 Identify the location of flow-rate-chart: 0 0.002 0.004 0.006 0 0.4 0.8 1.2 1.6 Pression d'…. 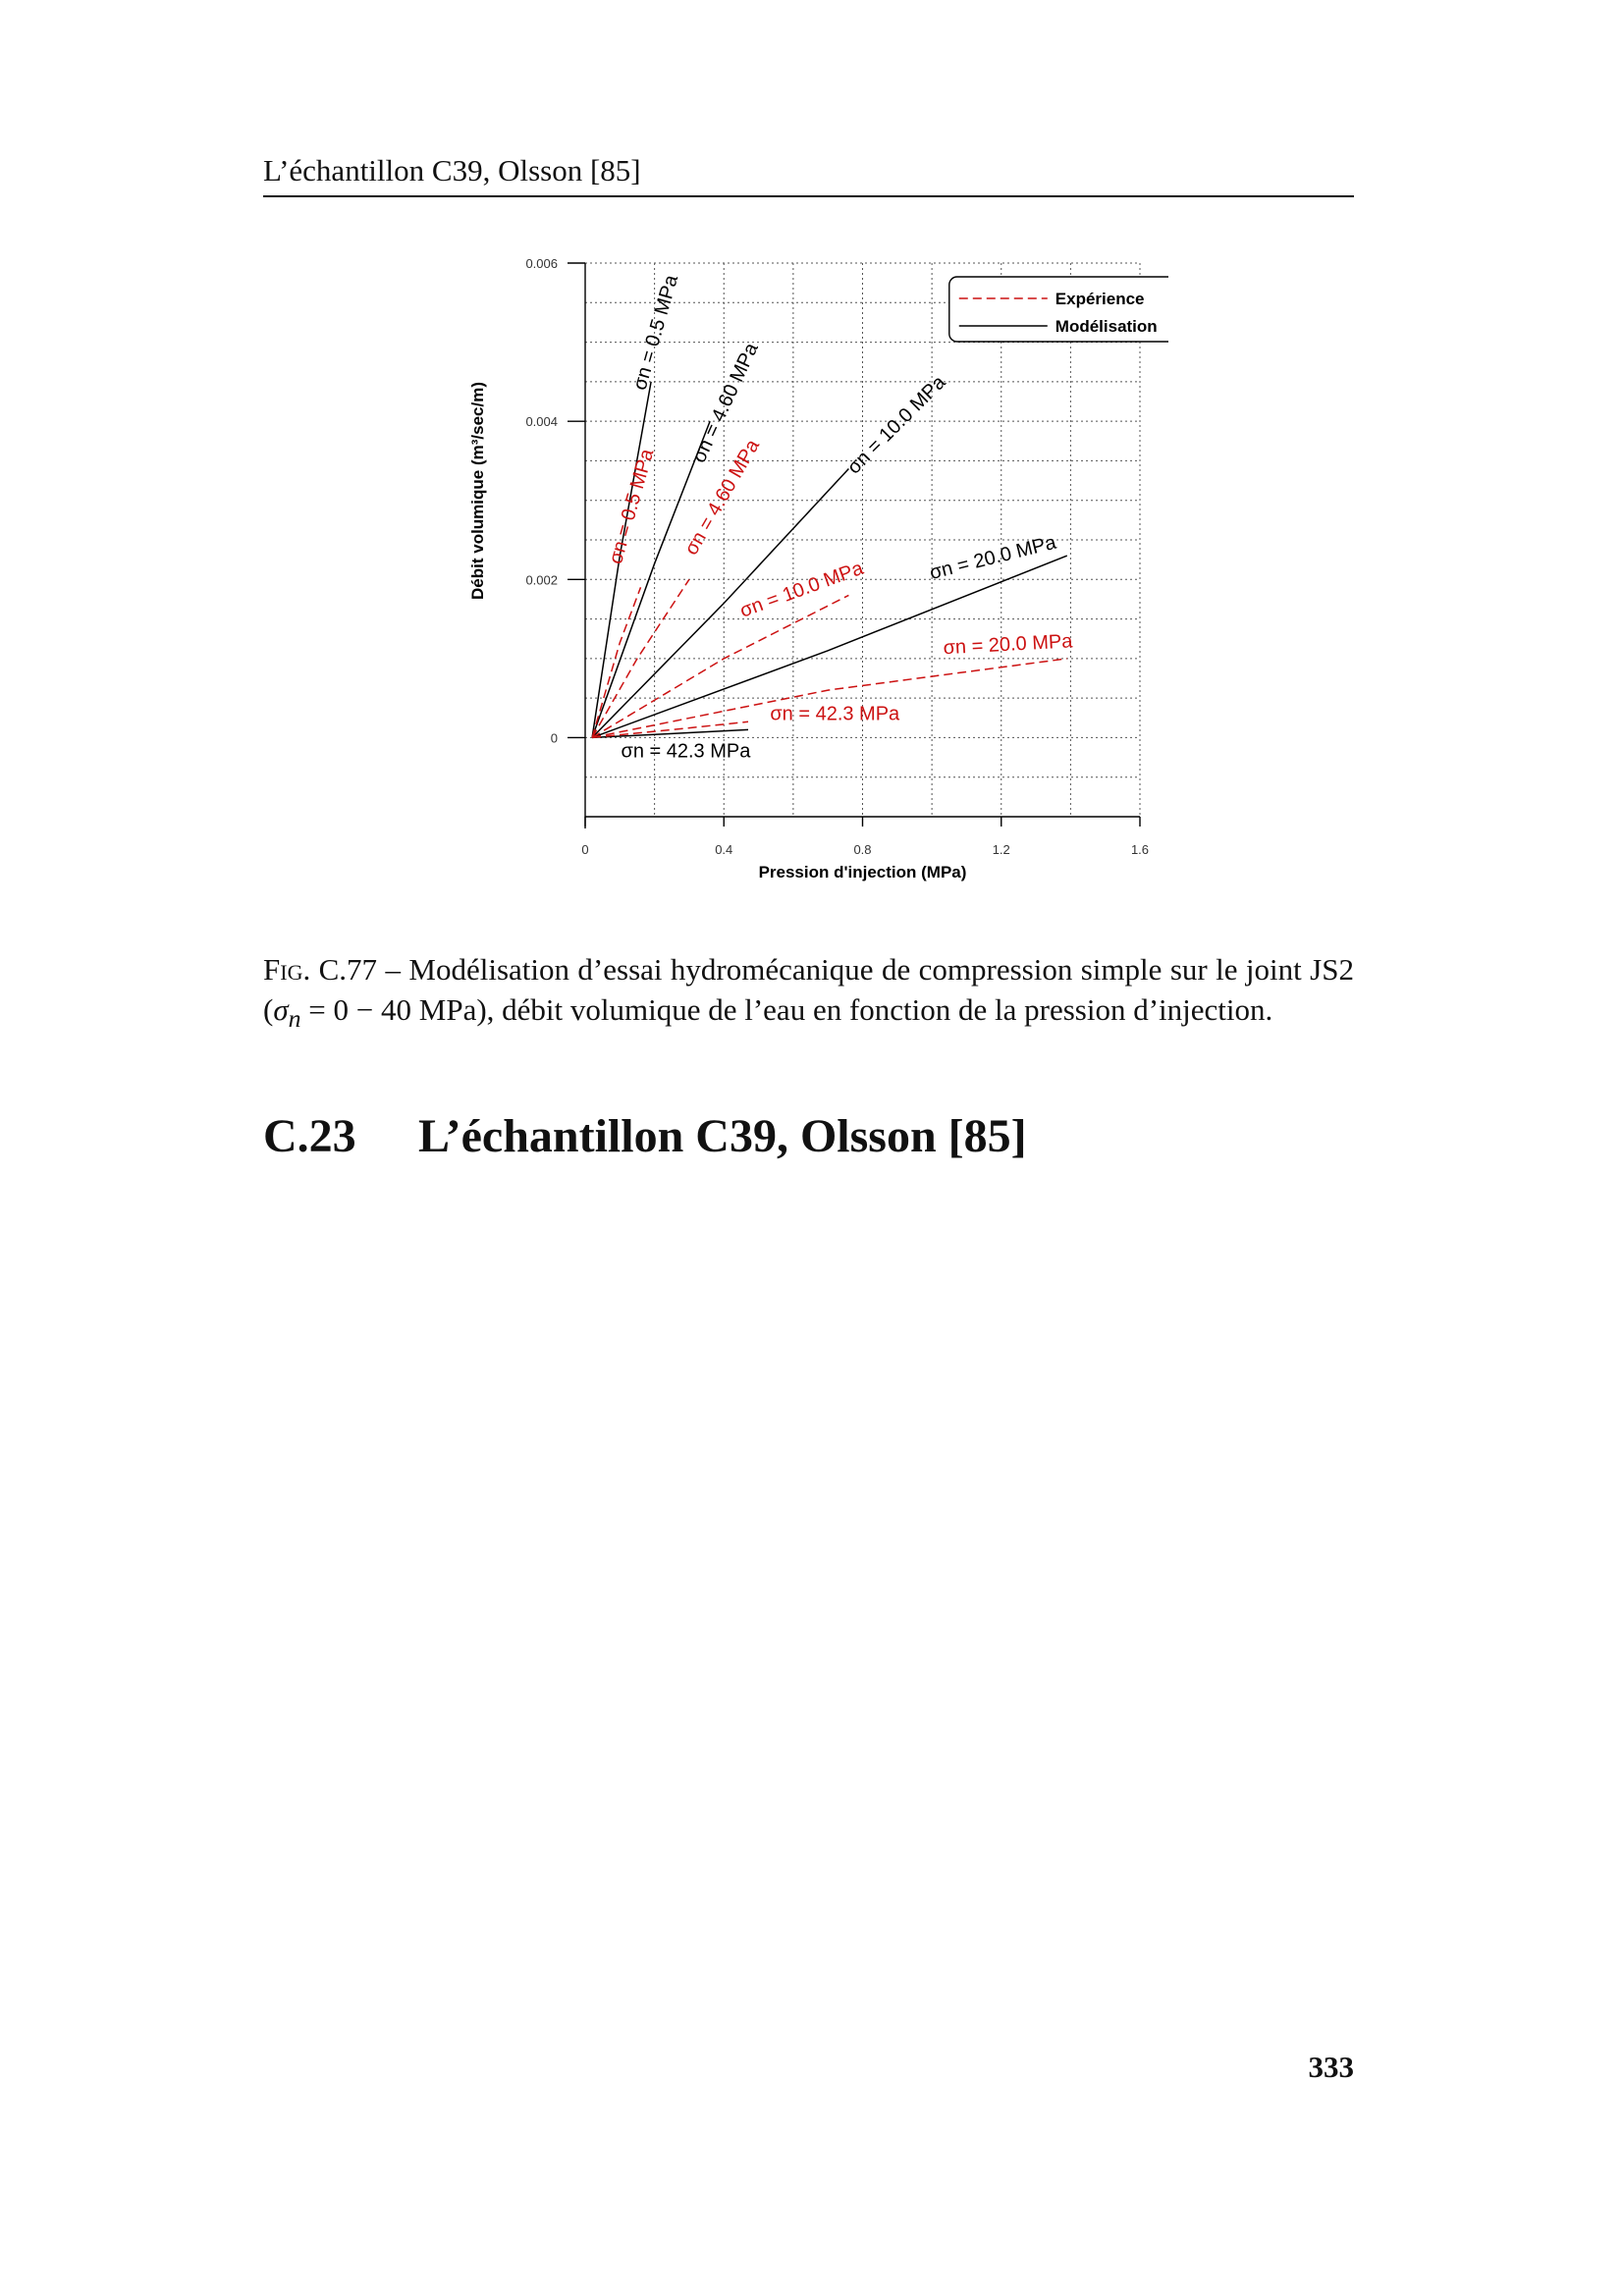
(829, 568).